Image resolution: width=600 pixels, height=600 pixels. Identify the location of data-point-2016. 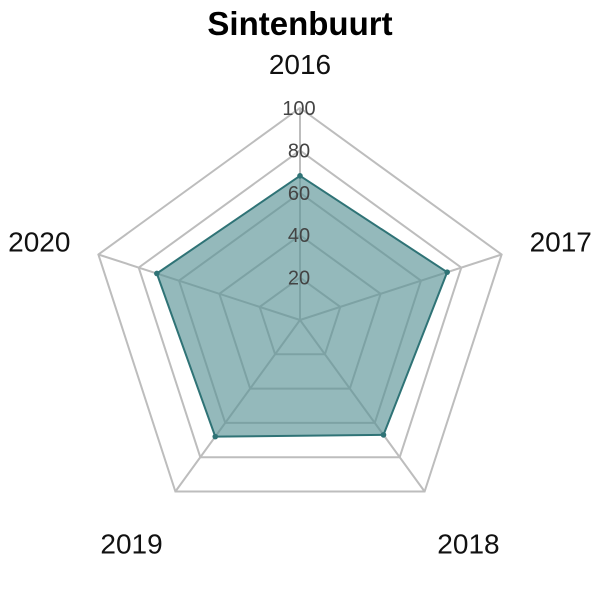
(300, 176).